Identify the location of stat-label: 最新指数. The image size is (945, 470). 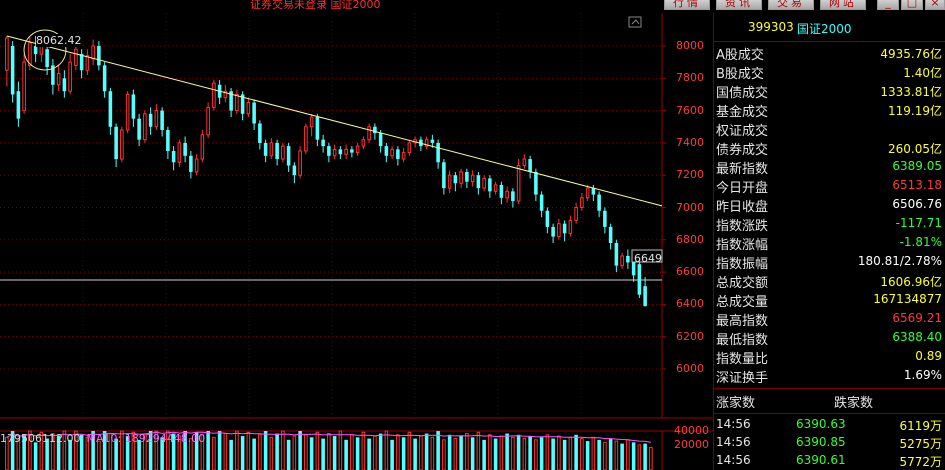
(742, 169).